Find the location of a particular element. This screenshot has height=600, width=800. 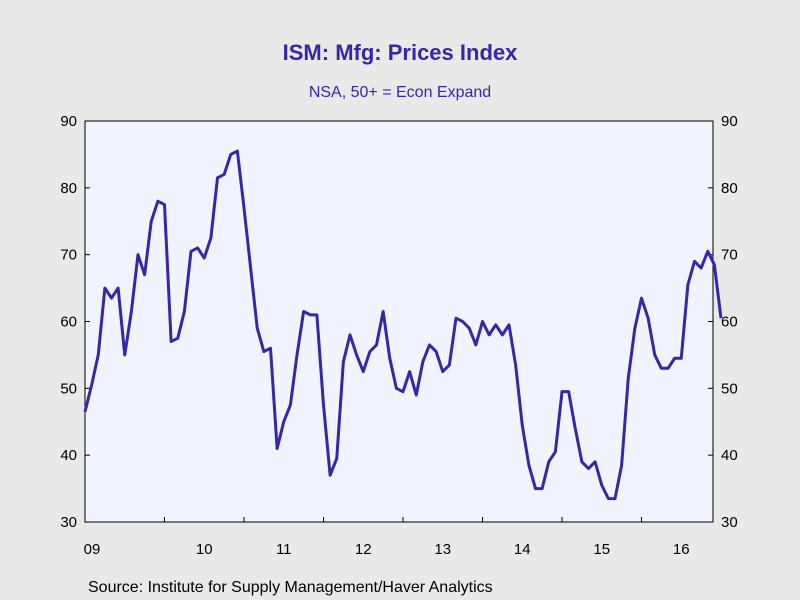

chart-subtitle: NSA, 50+ = Econ Expand is located at coordinates (400, 92).